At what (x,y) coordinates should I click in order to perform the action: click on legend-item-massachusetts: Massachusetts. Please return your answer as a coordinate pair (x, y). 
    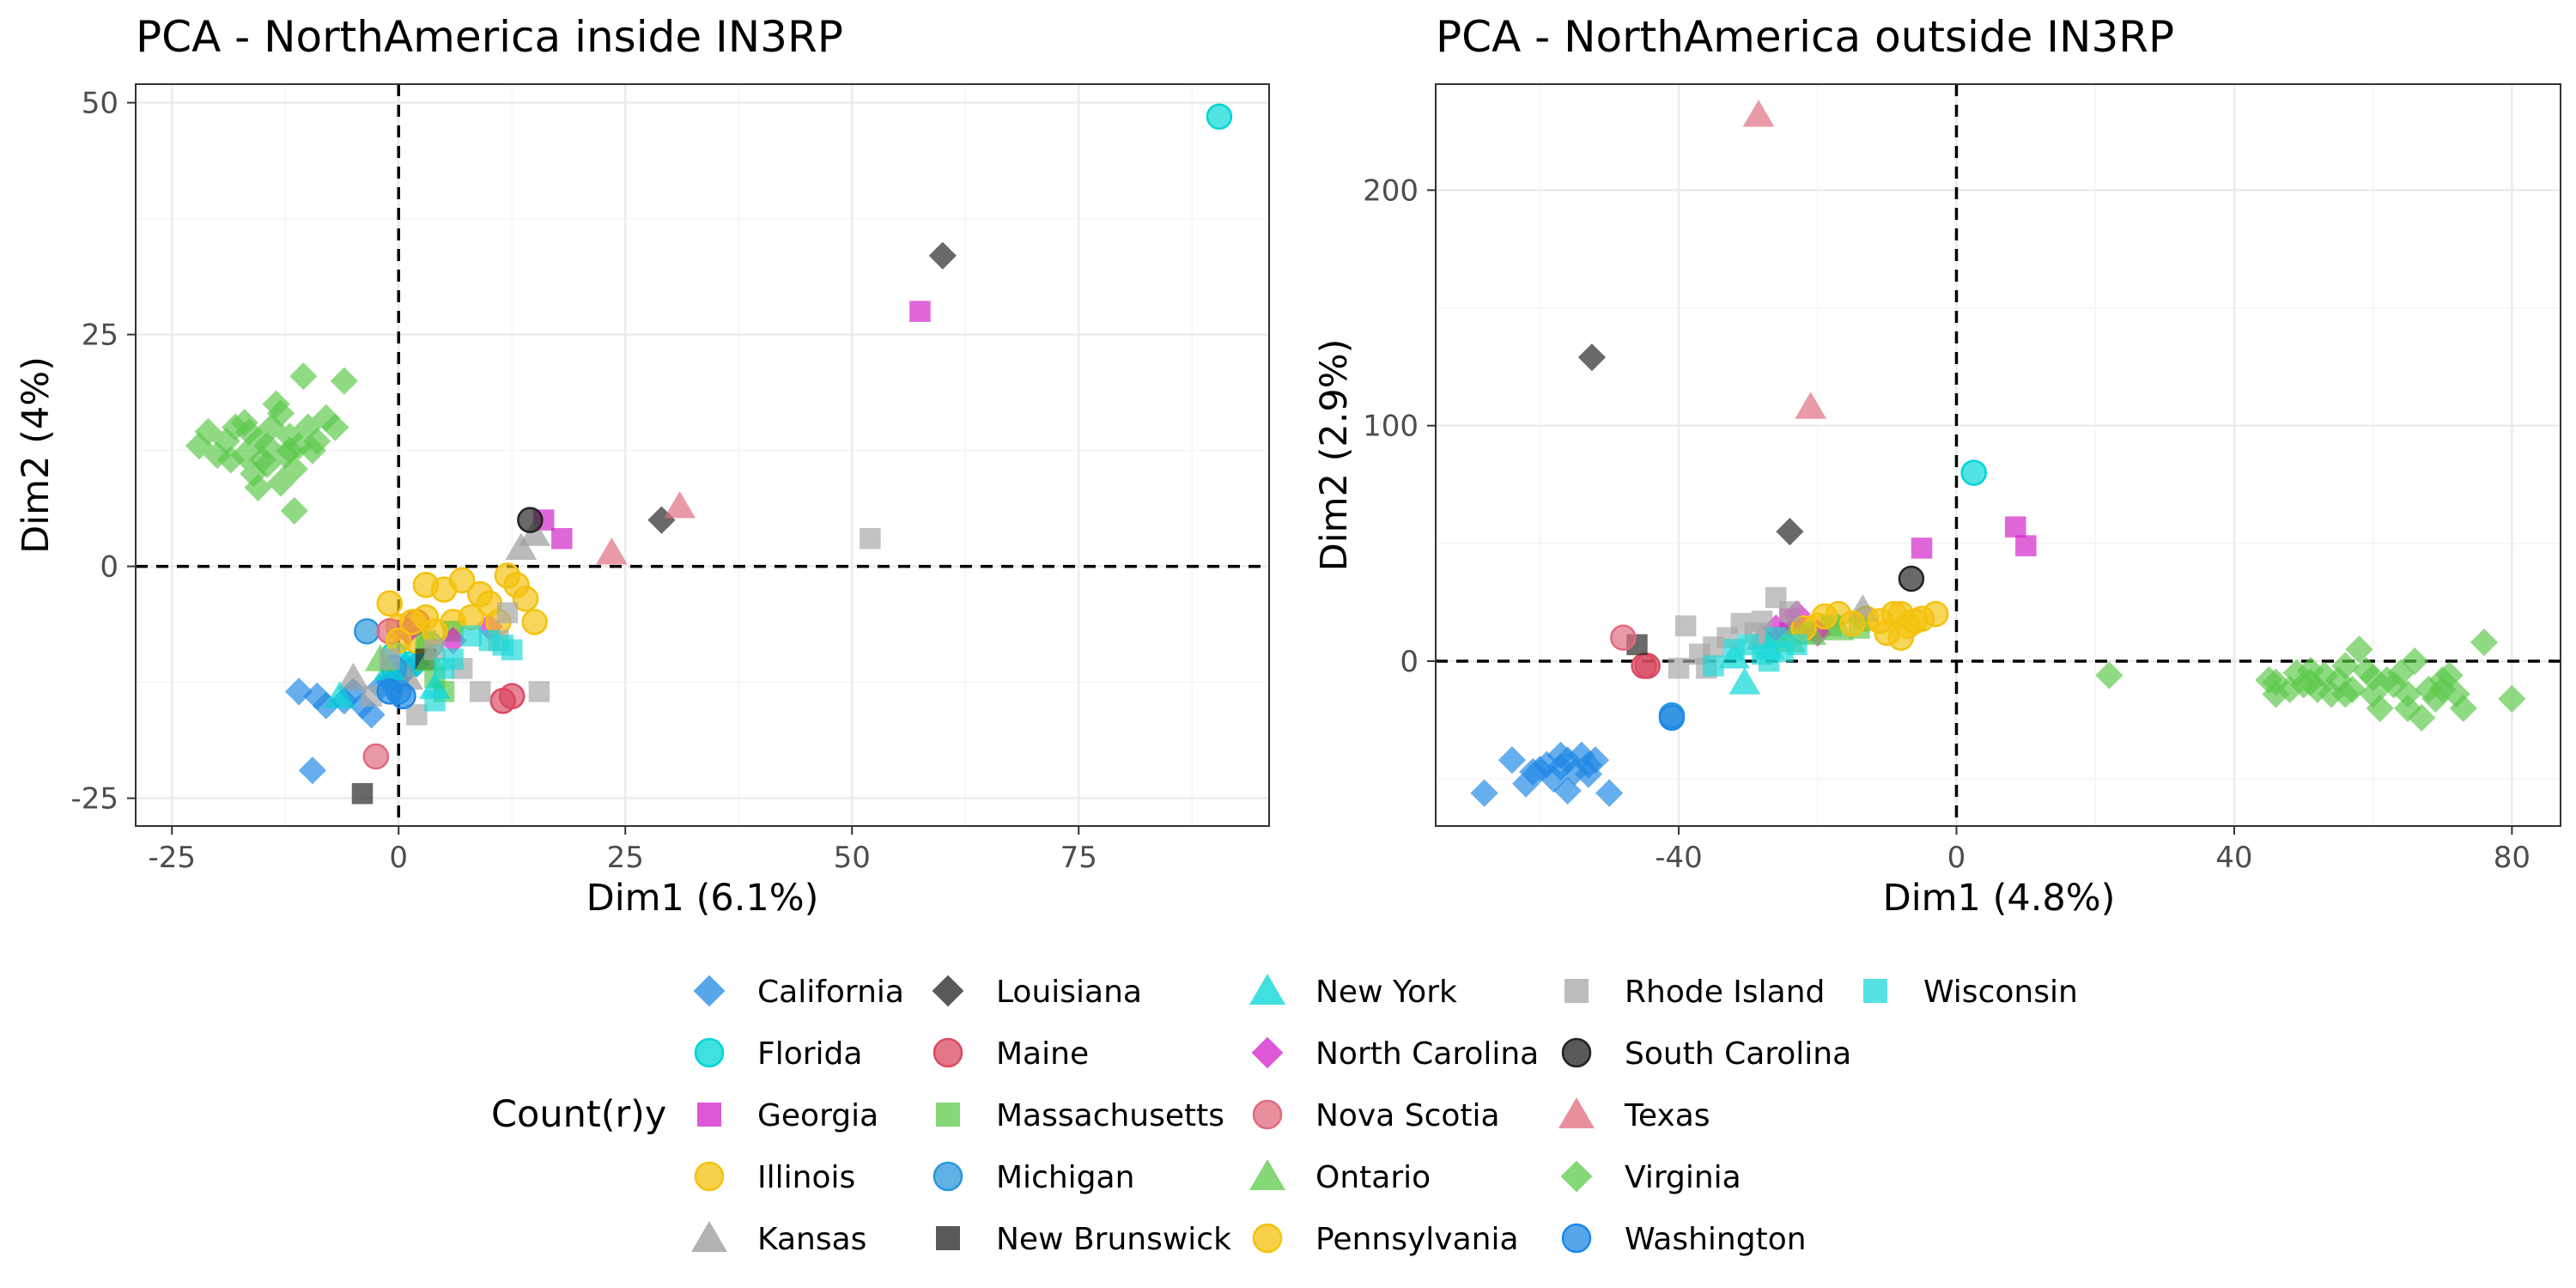
    Looking at the image, I should click on (1080, 1115).